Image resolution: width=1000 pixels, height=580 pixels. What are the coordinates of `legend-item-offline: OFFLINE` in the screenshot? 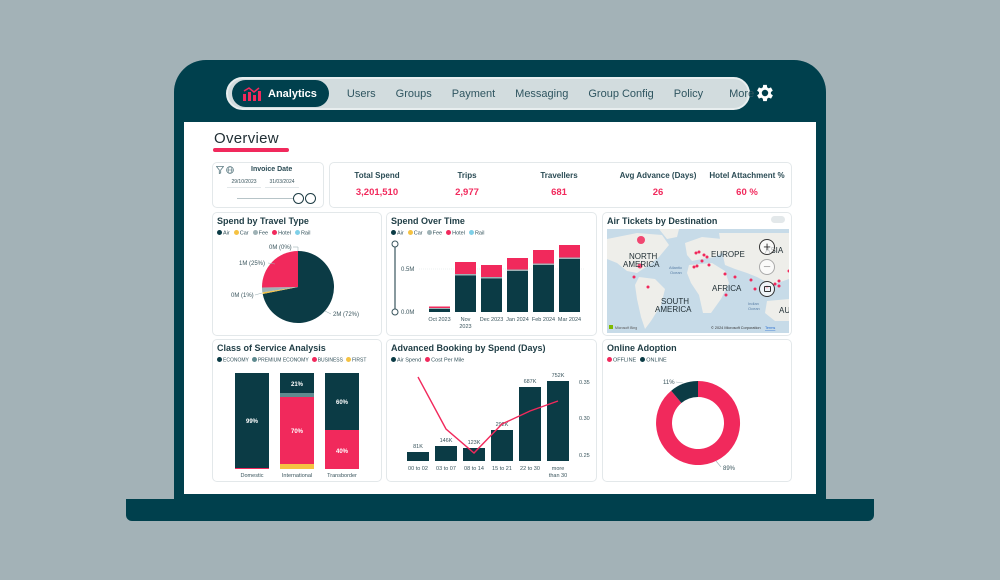 It's located at (621, 360).